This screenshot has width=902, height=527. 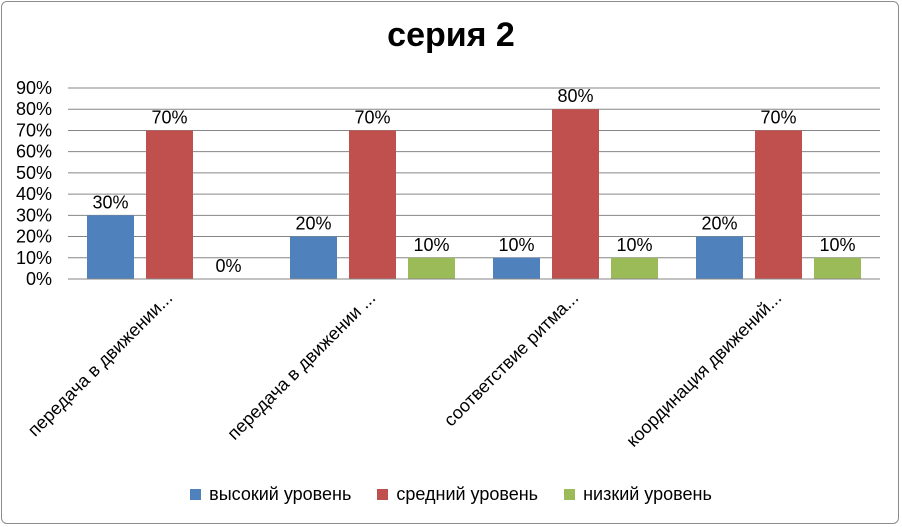 What do you see at coordinates (34, 215) in the screenshot?
I see `y-tick-label: 30%` at bounding box center [34, 215].